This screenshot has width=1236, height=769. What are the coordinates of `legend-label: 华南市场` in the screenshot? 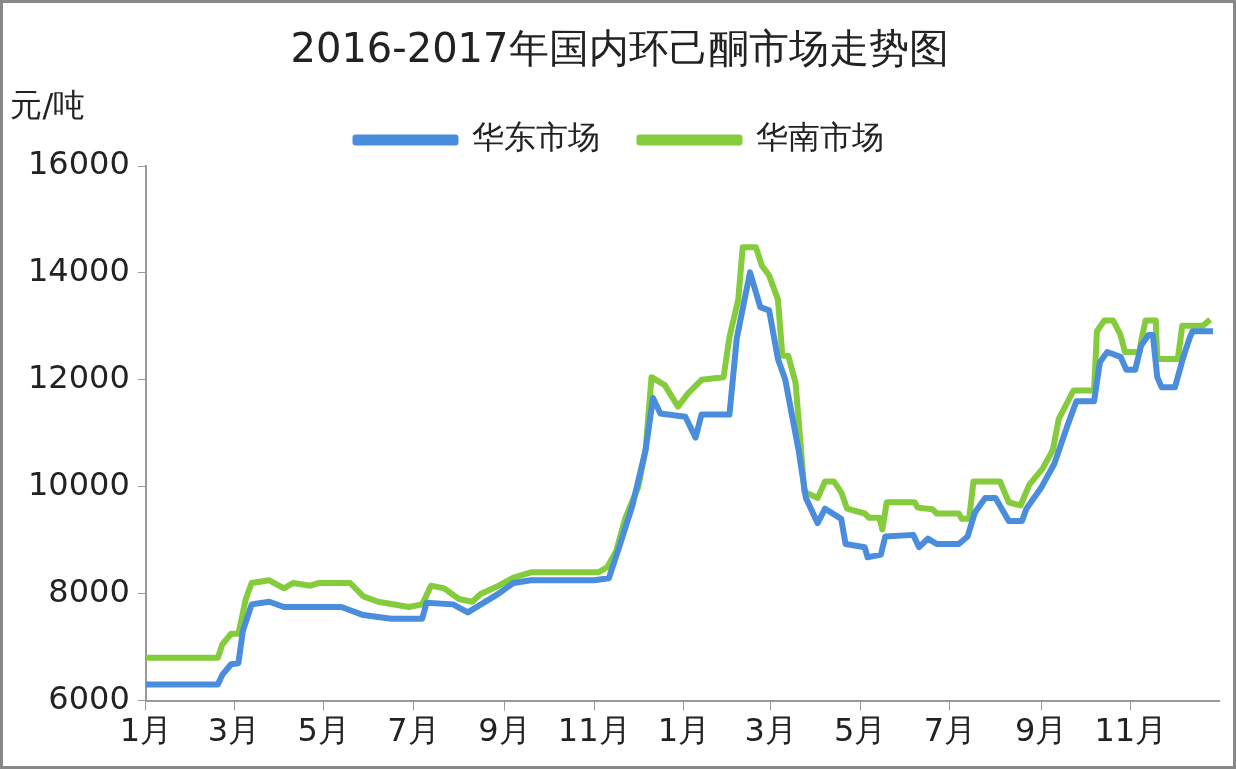 It's located at (819, 137).